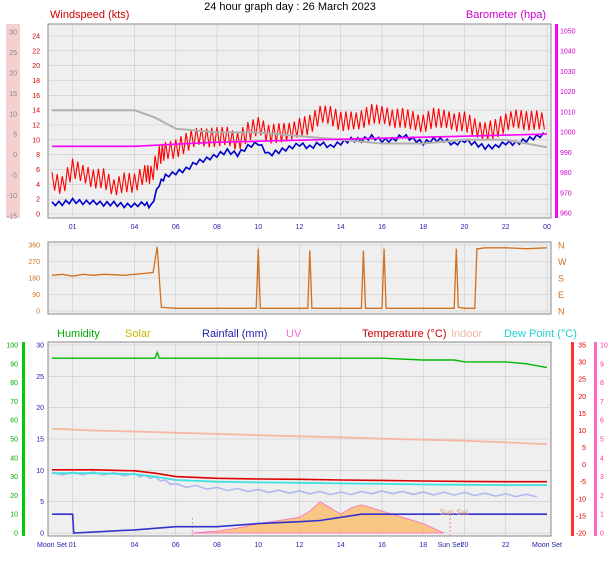 This screenshot has height=561, width=608. What do you see at coordinates (604, 346) in the screenshot?
I see `uv-tick-label: 10` at bounding box center [604, 346].